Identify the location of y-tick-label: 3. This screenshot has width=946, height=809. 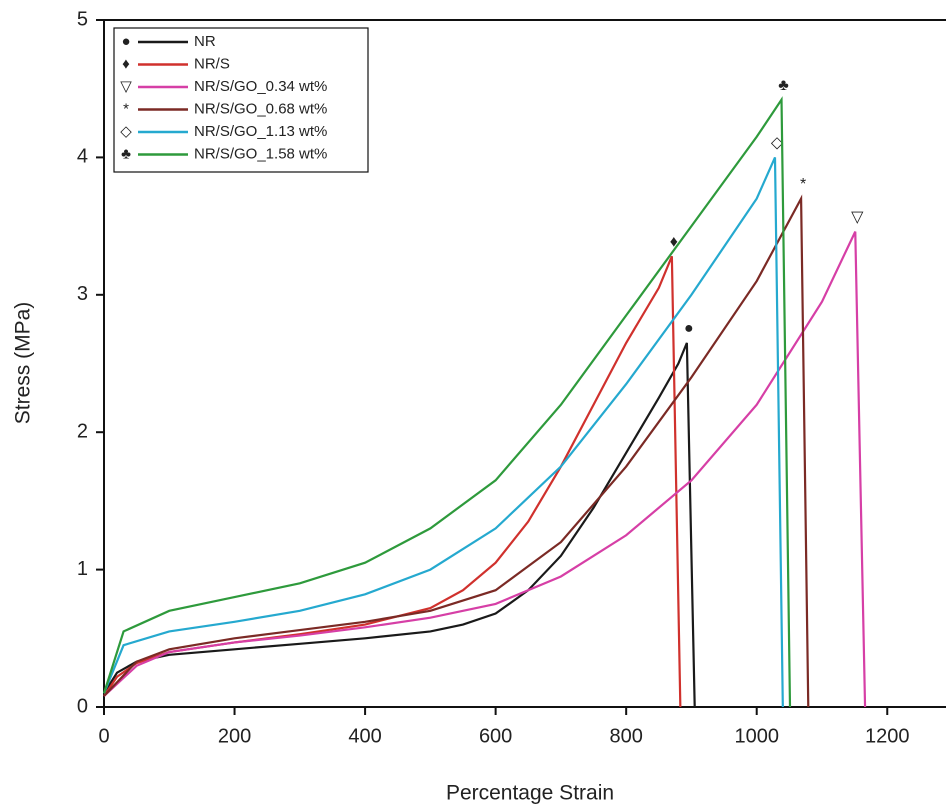
(82, 294).